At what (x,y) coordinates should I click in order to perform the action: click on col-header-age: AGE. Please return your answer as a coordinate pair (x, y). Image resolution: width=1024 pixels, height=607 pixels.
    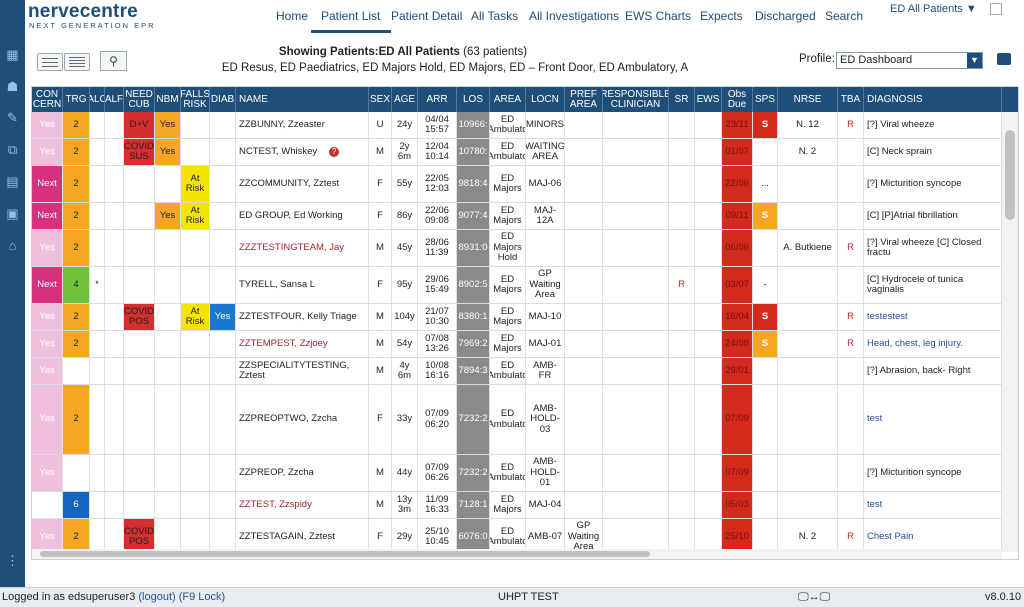
    Looking at the image, I should click on (405, 99).